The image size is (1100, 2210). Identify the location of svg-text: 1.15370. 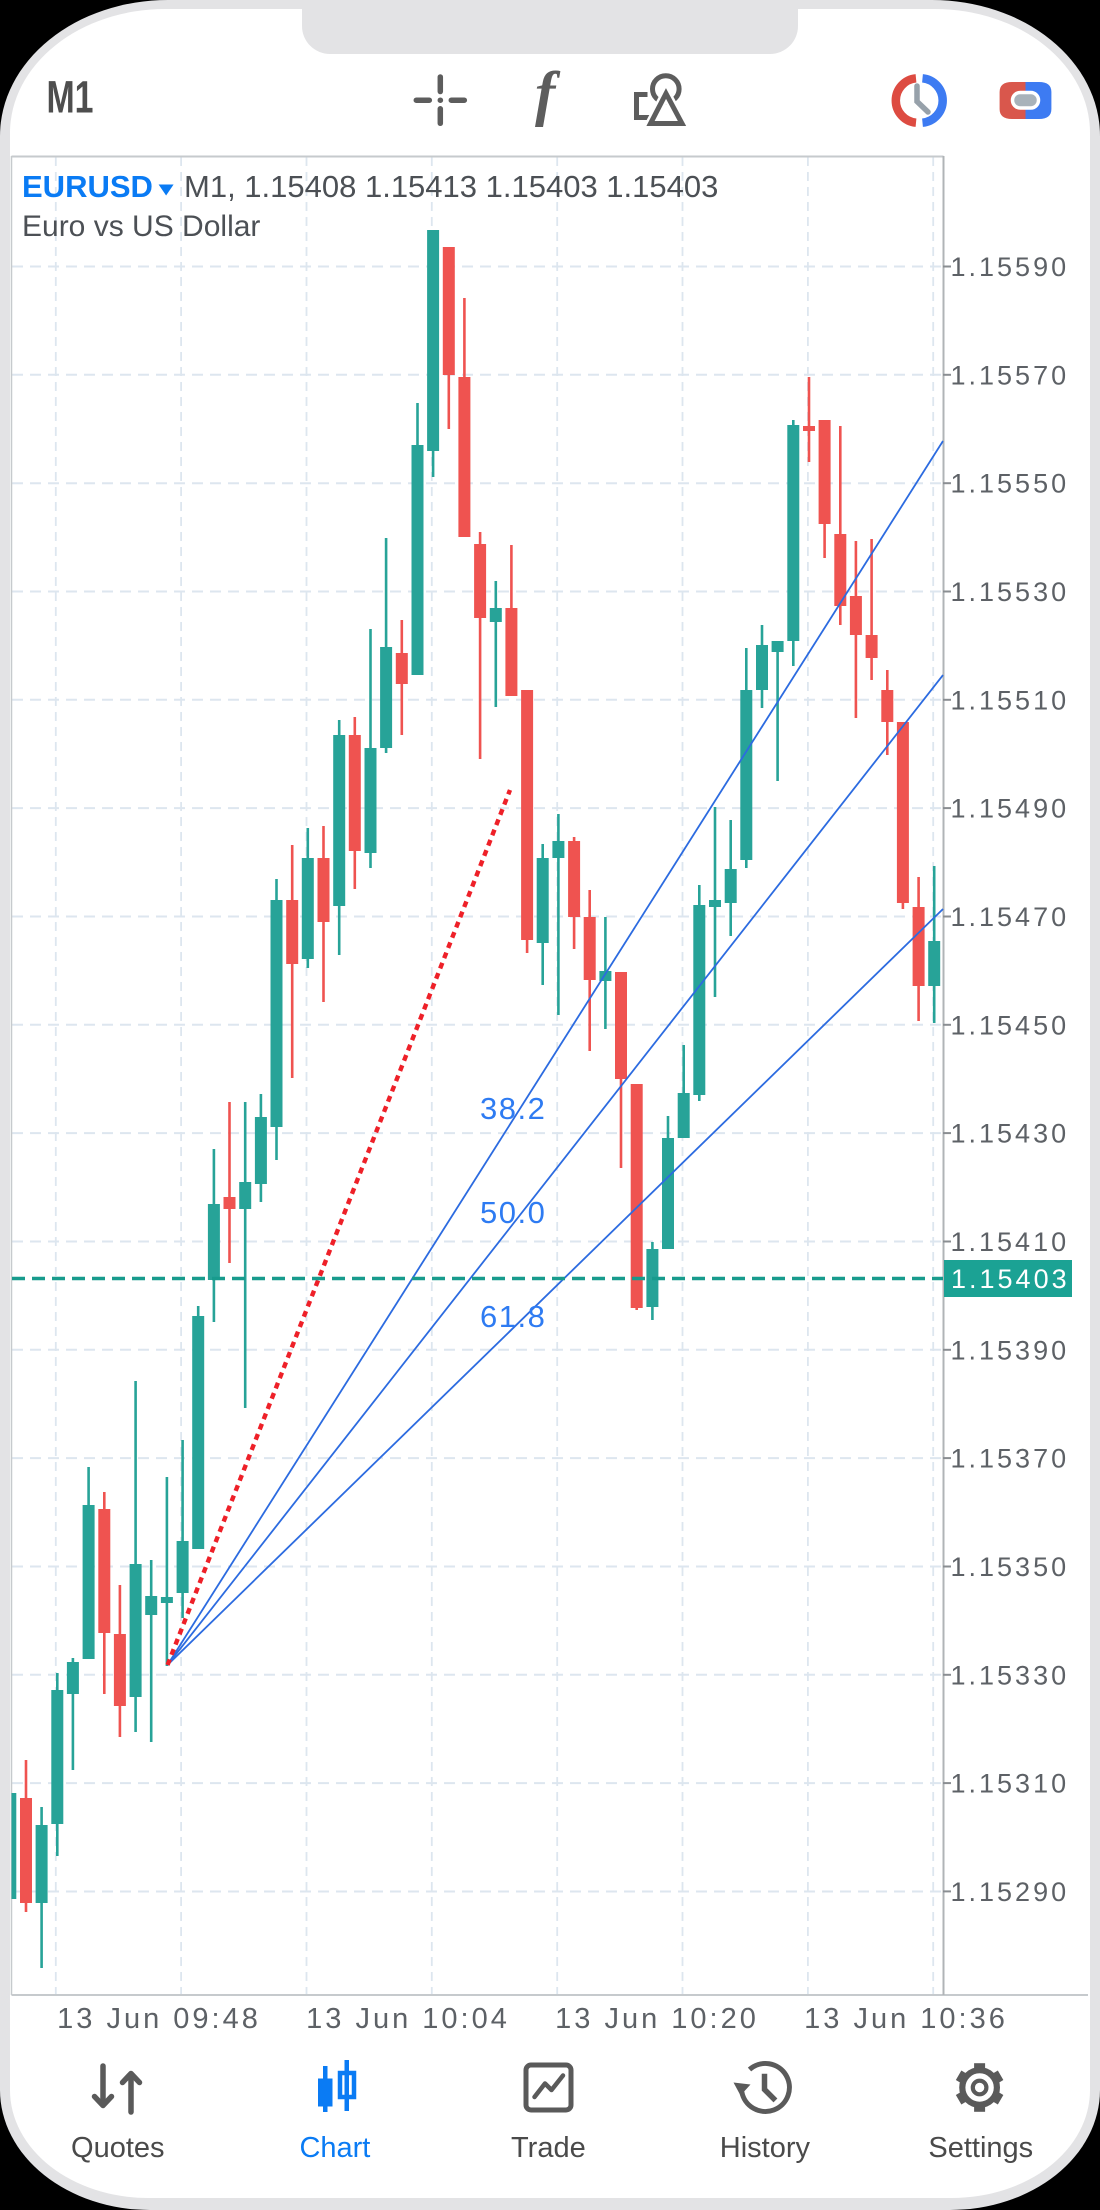
(1010, 1459).